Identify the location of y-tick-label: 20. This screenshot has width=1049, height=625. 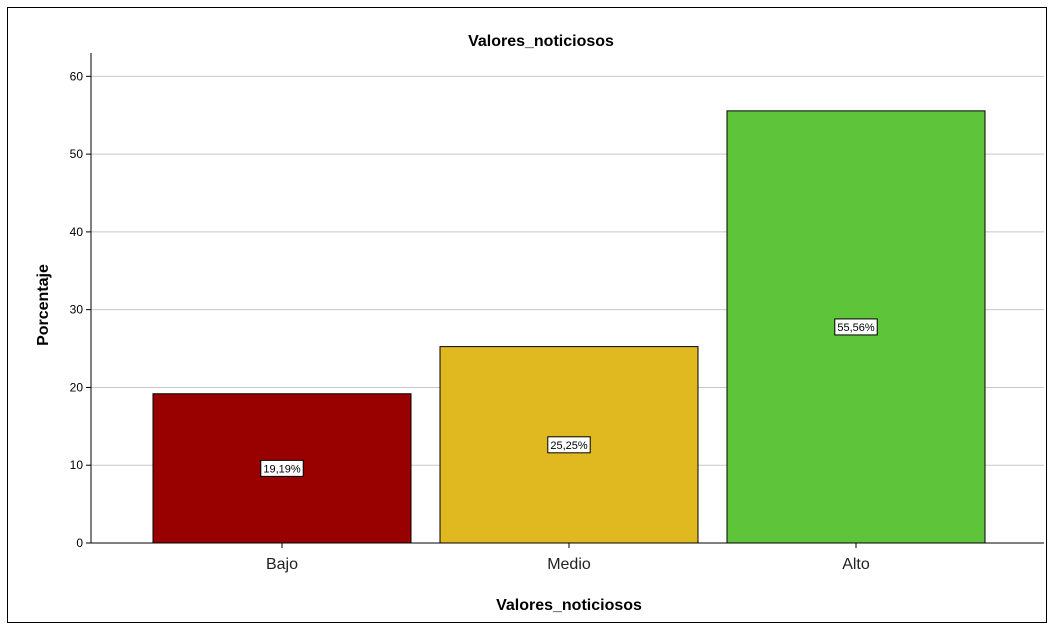
(77, 387).